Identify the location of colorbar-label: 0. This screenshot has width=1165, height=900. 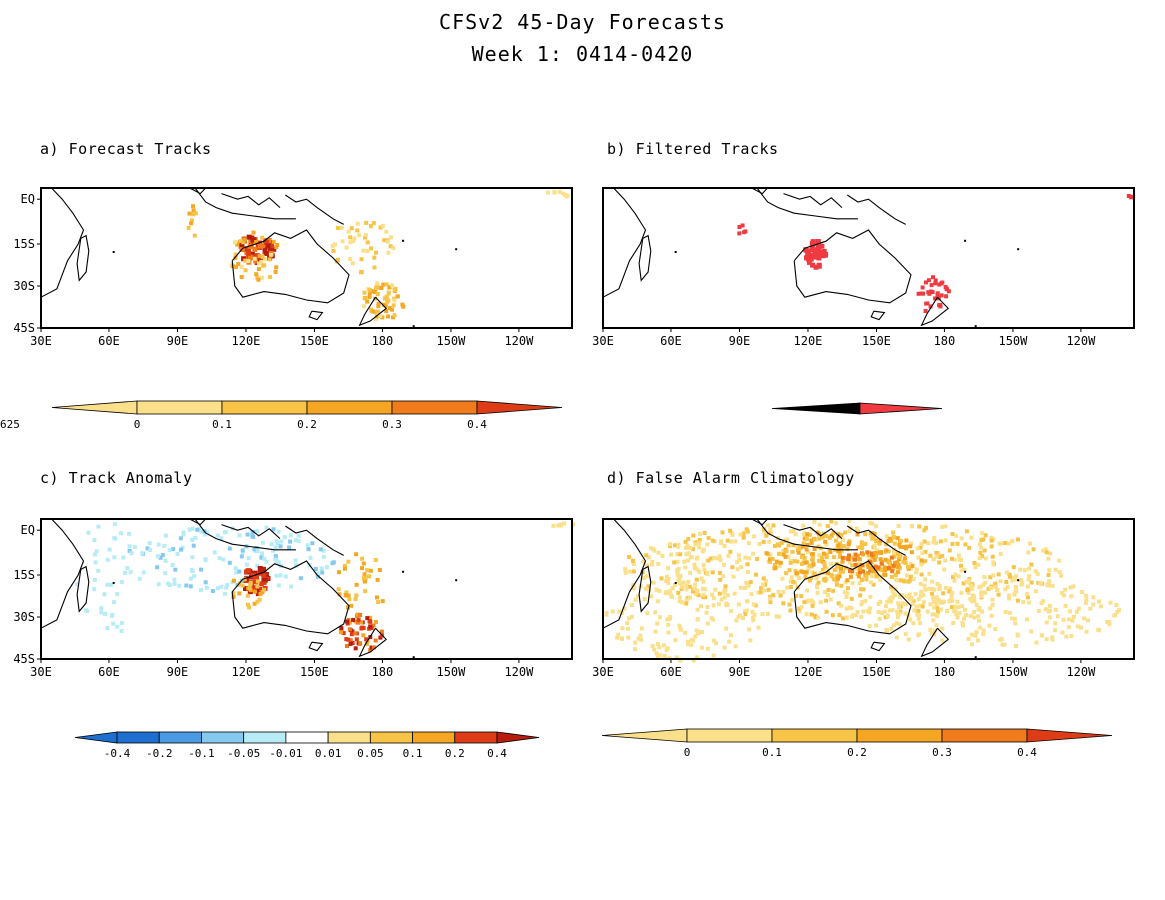
(687, 752).